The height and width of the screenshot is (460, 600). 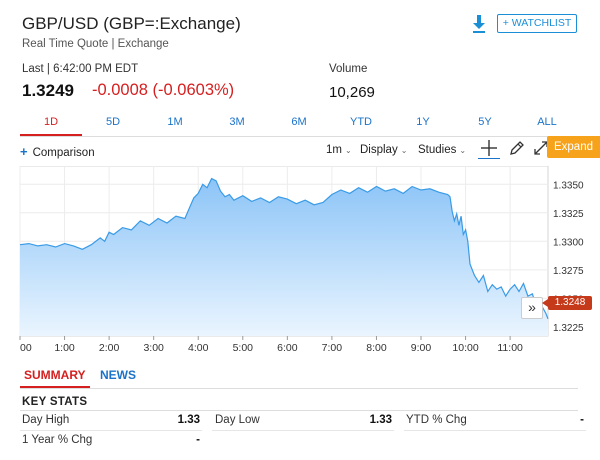 I want to click on display-dropdown: Display ⌄, so click(x=383, y=150).